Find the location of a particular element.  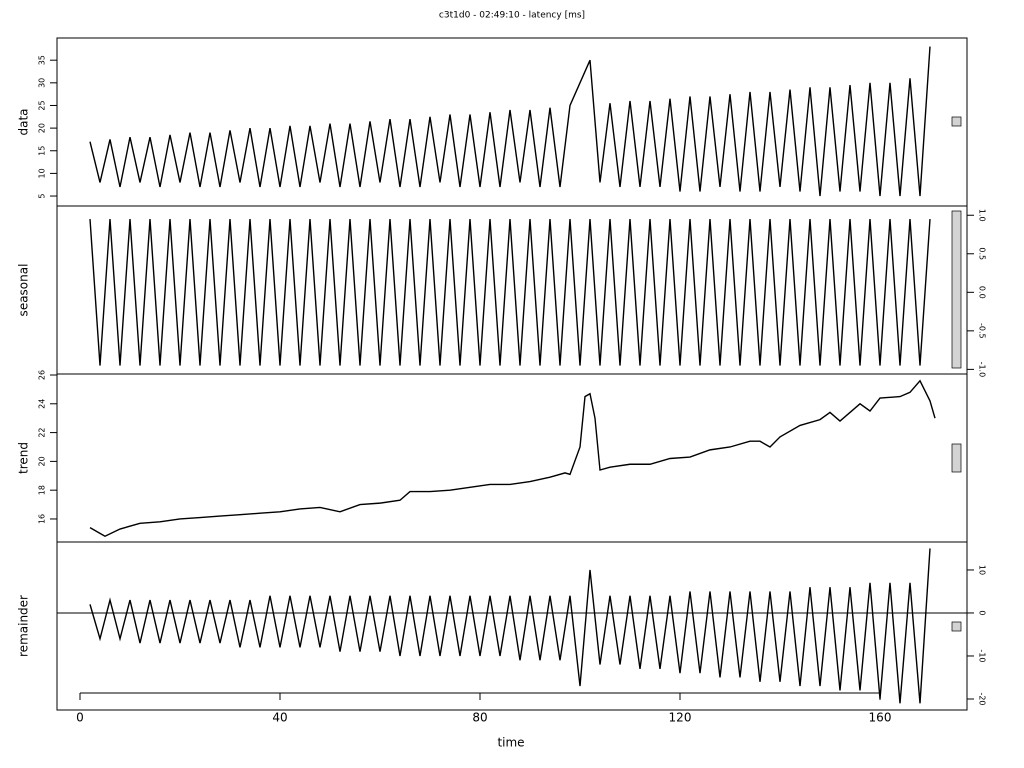

y-tick-label: 0.0 is located at coordinates (982, 292).